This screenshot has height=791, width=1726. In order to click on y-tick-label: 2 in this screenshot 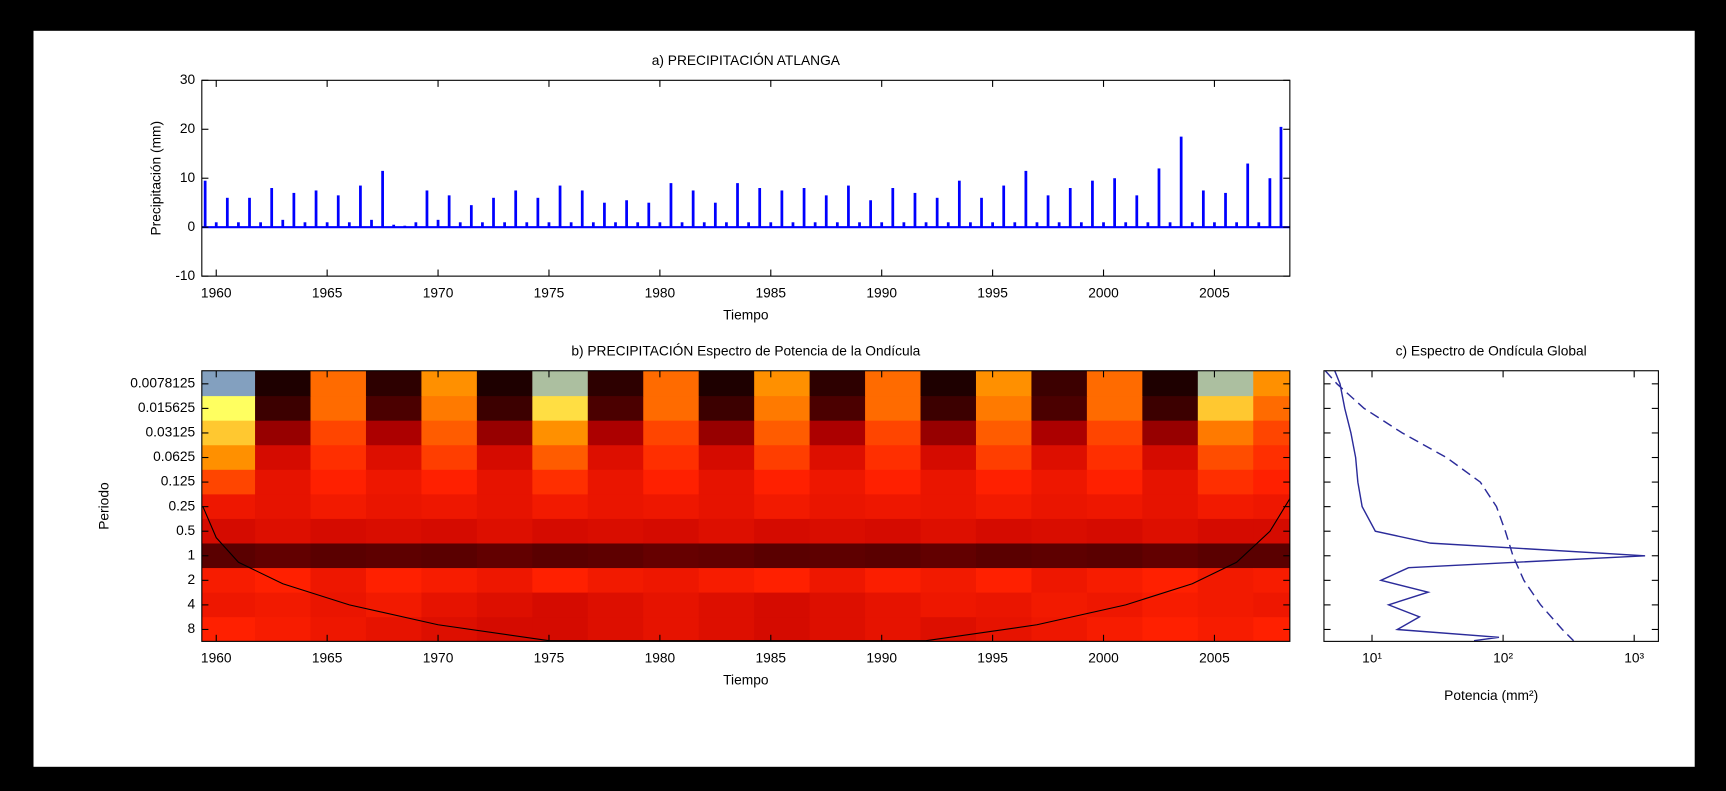, I will do `click(192, 579)`.